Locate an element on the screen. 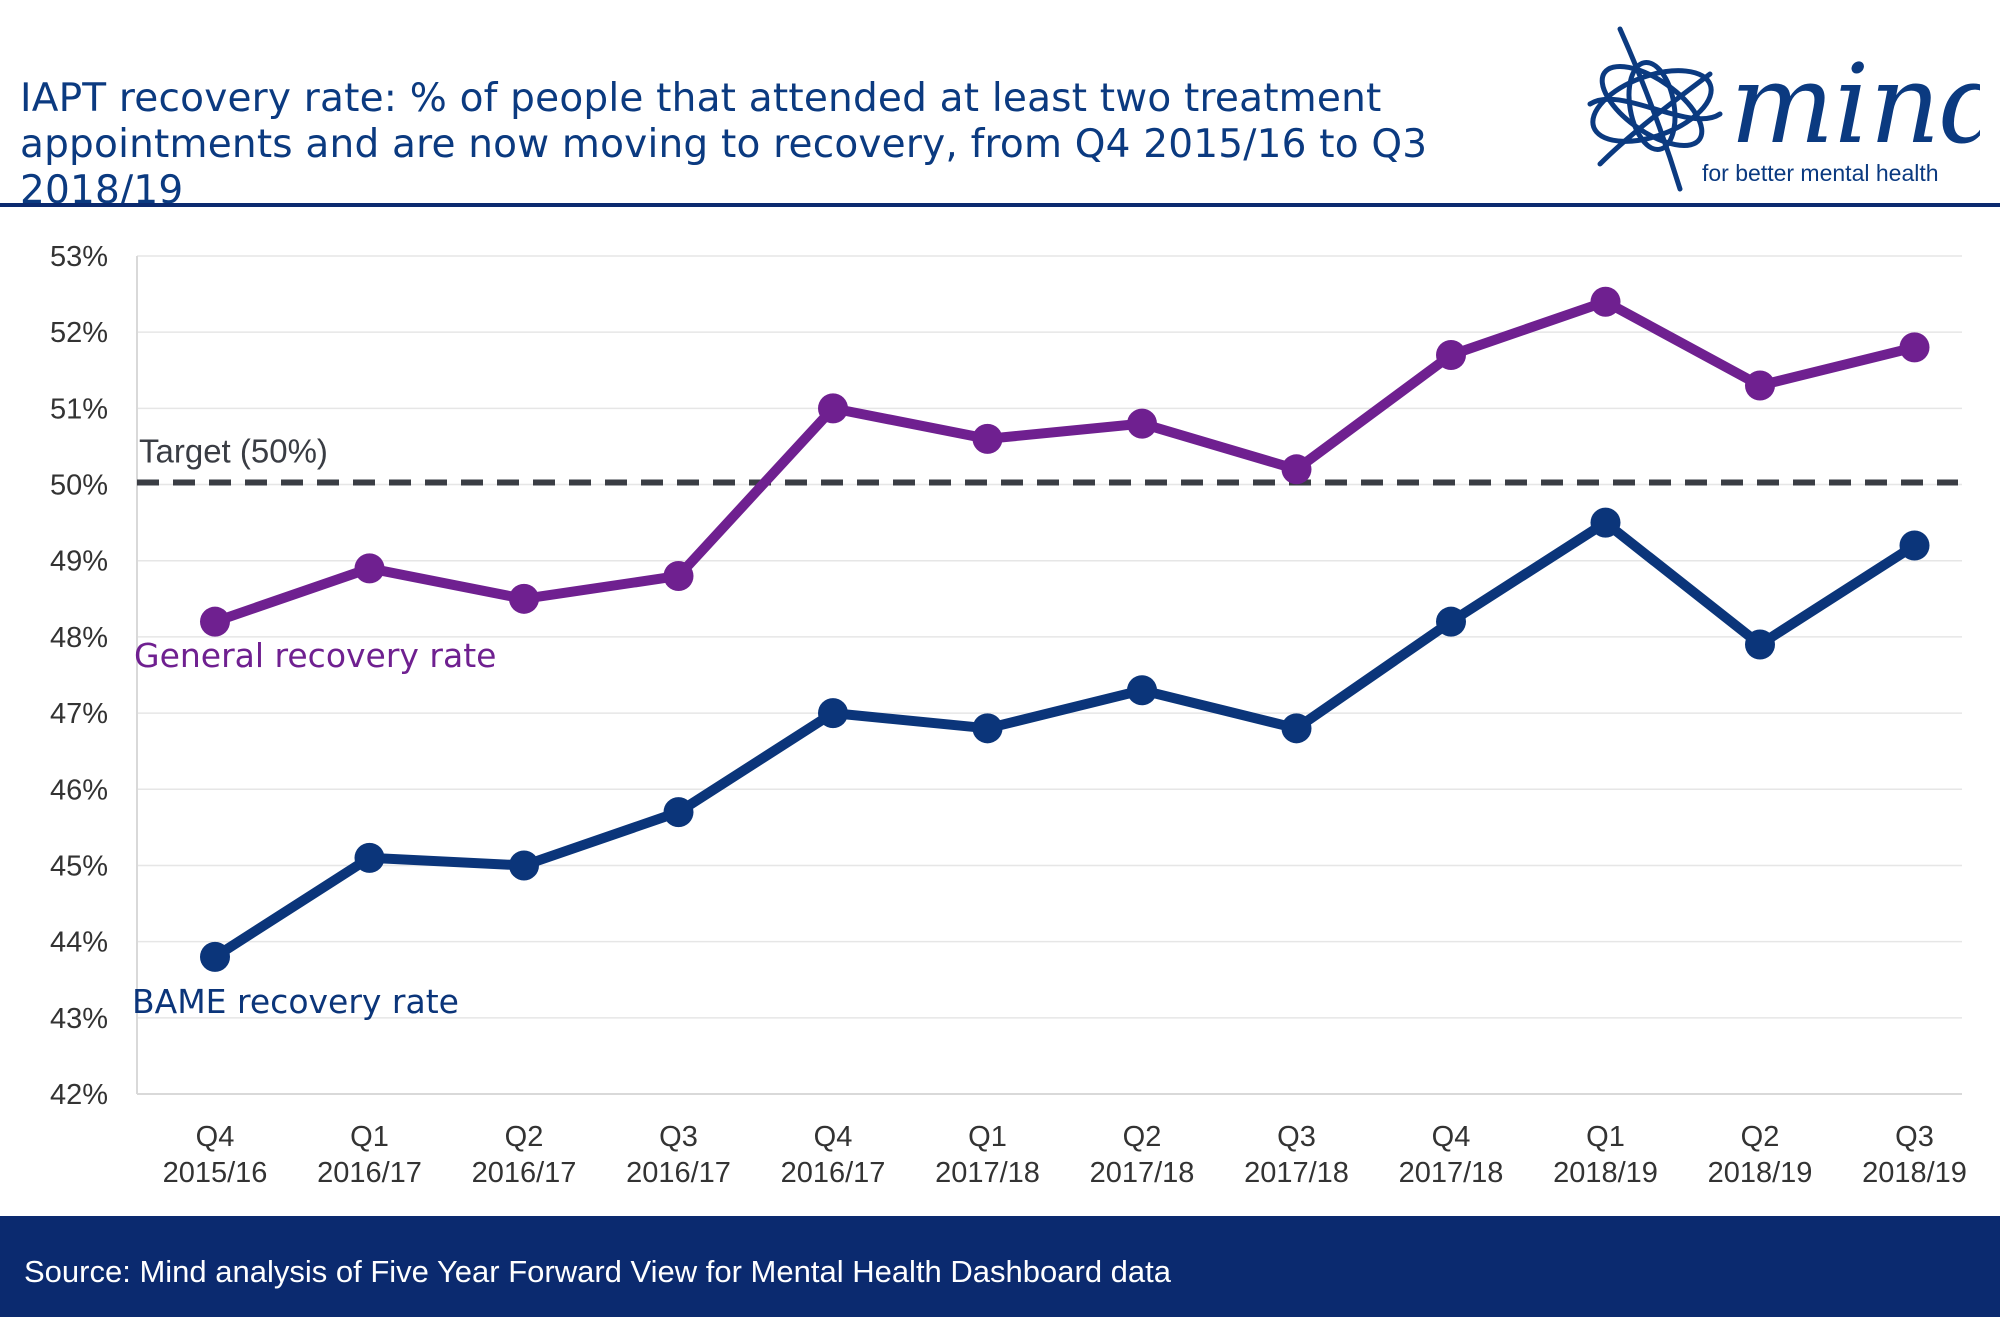 Image resolution: width=2000 pixels, height=1317 pixels. x-tick-label: Q4 2017/18 is located at coordinates (1451, 1155).